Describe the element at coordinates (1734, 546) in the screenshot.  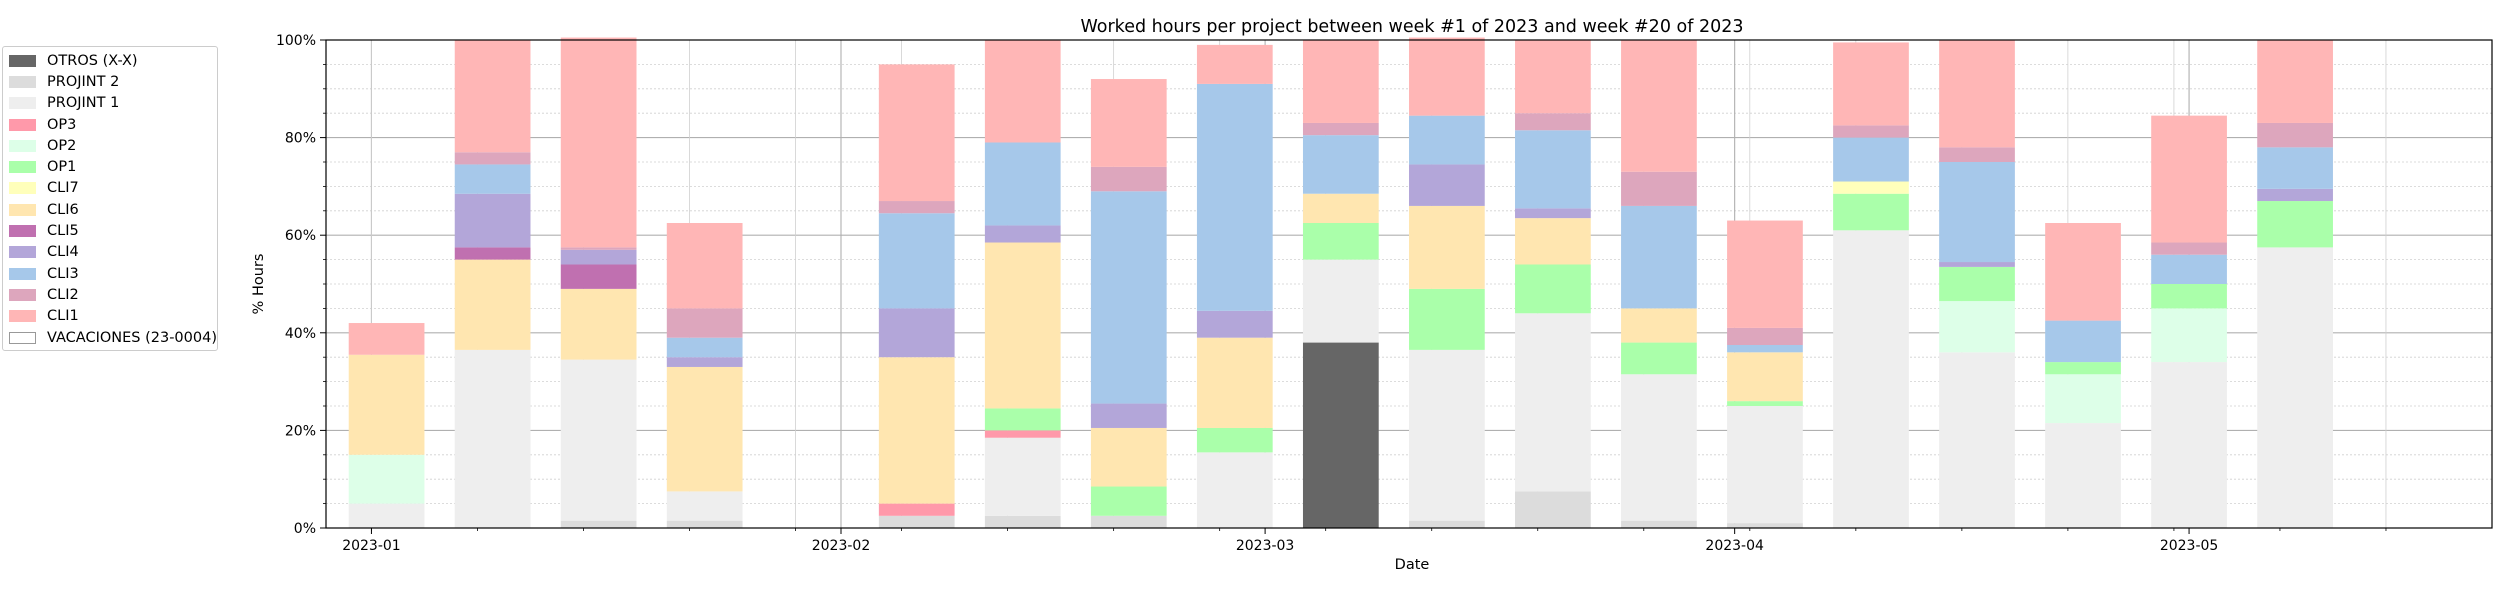
I see `x-tick-label: 2023-04` at that location.